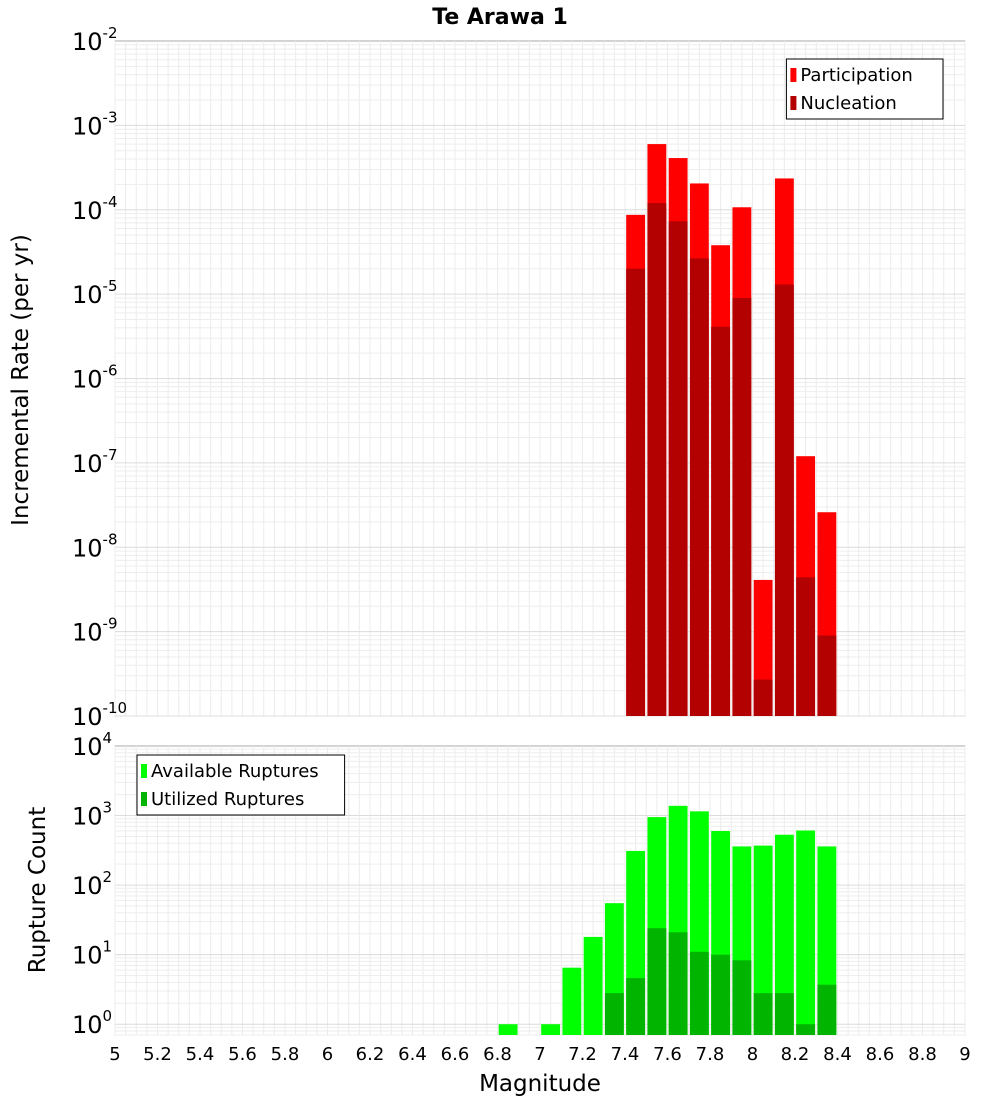  I want to click on rate-legend-box, so click(864, 89).